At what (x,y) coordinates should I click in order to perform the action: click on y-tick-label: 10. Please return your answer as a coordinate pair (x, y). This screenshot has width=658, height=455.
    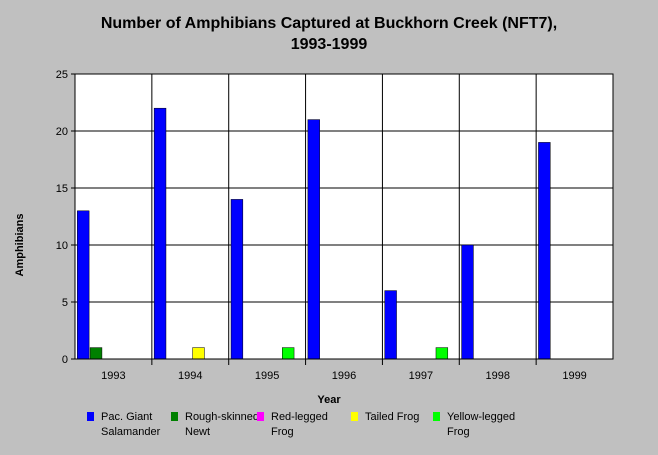
    Looking at the image, I should click on (62, 246).